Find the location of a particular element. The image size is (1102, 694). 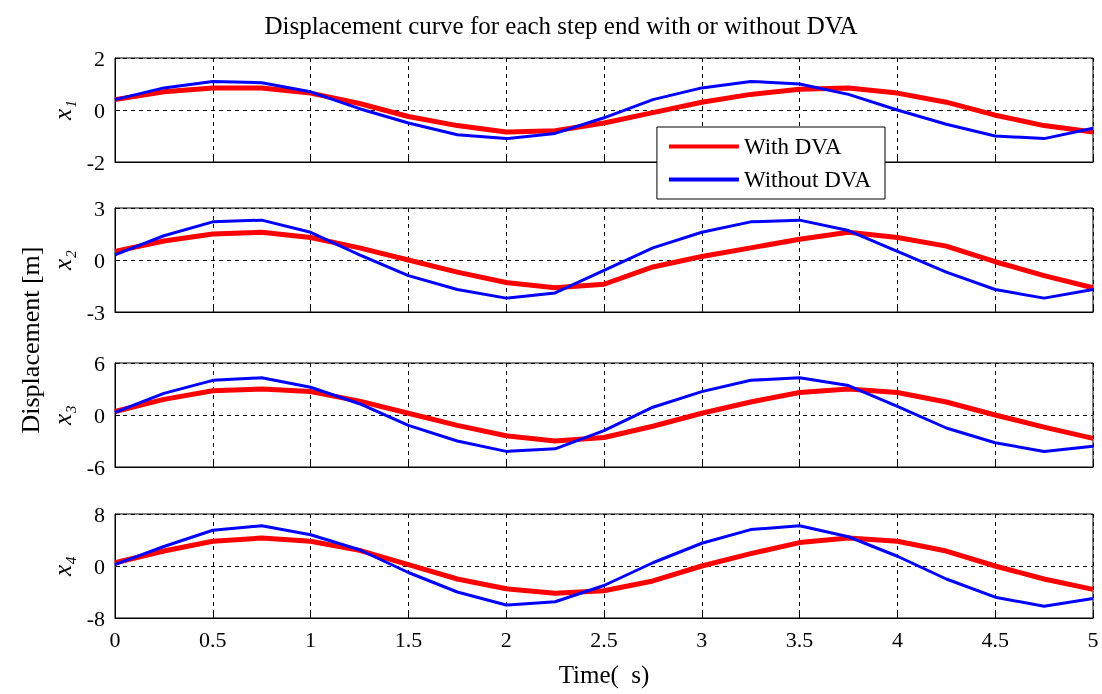

y-axis-title: x₃ is located at coordinates (62, 415).